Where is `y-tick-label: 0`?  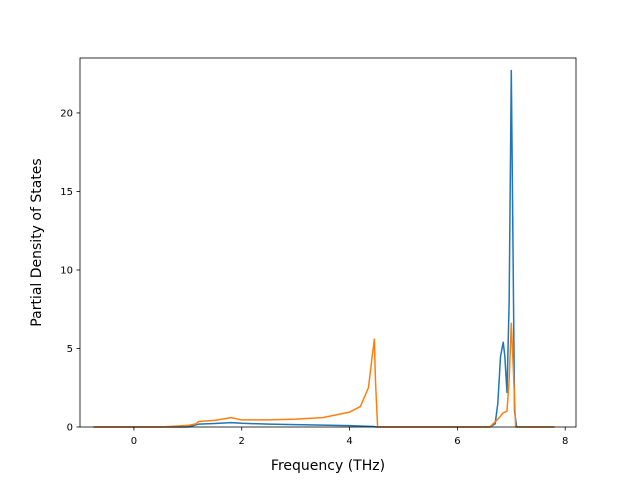
y-tick-label: 0 is located at coordinates (70, 428).